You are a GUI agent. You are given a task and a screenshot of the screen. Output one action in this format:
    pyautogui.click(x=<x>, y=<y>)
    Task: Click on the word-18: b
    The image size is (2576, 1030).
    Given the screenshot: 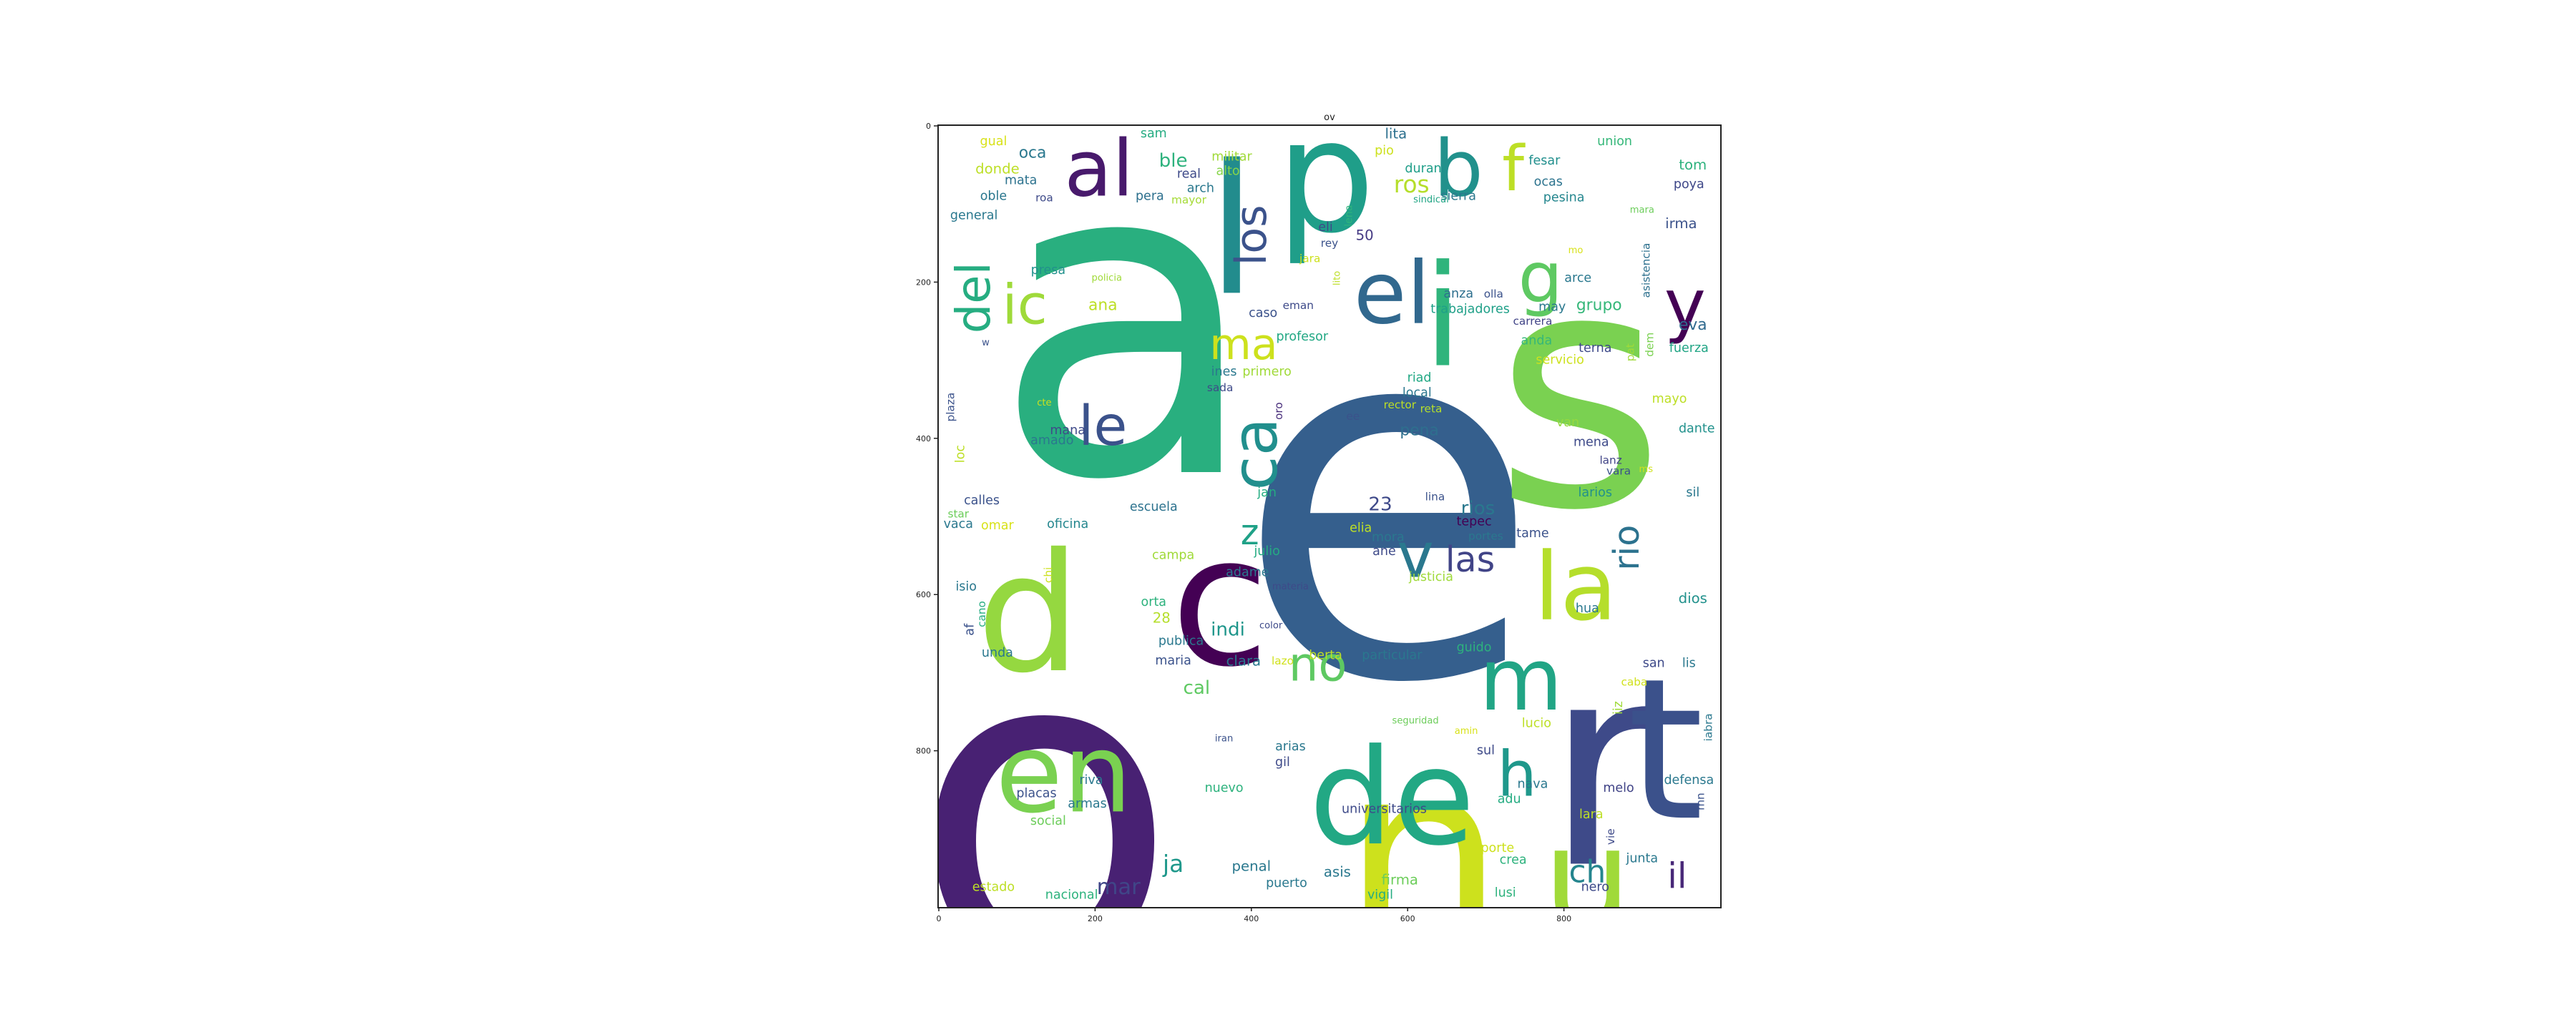 What is the action you would take?
    pyautogui.click(x=1458, y=169)
    